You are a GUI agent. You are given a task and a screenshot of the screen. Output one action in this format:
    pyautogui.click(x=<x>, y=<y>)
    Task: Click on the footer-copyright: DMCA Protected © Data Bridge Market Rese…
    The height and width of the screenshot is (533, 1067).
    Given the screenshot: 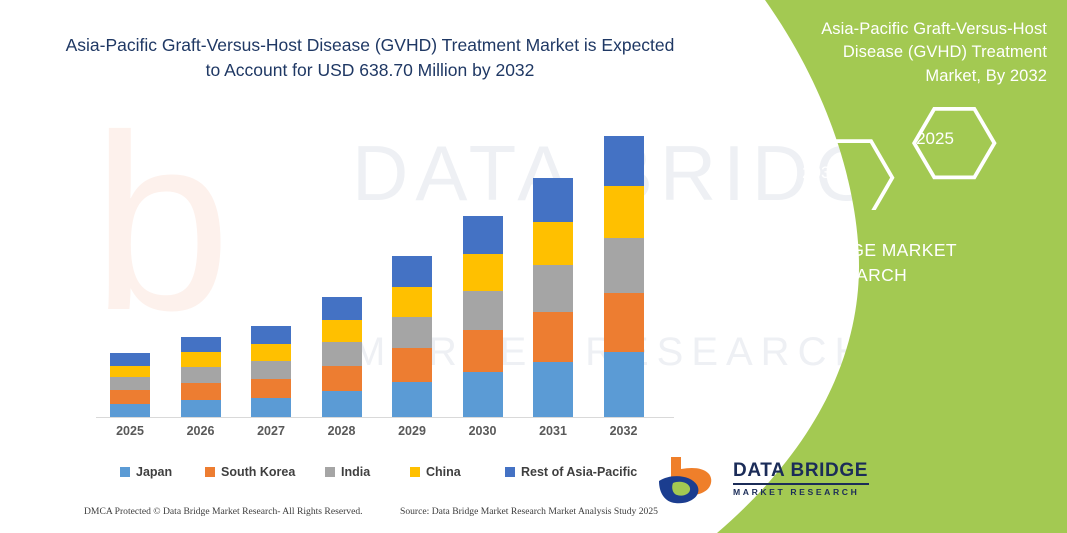 What is the action you would take?
    pyautogui.click(x=223, y=511)
    